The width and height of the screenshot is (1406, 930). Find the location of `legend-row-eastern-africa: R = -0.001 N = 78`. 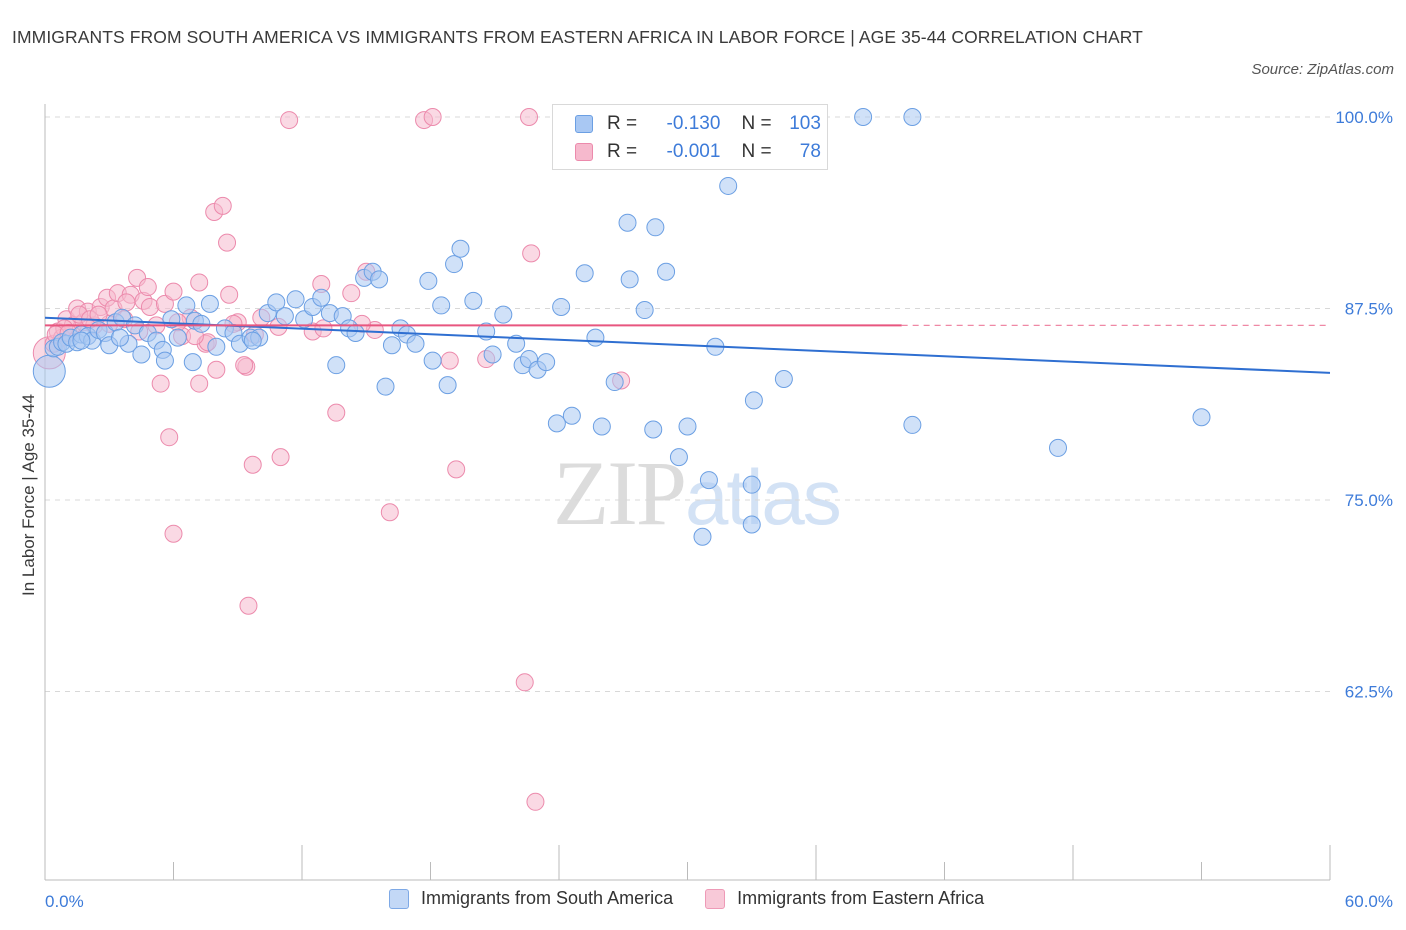

legend-row-eastern-africa: R = -0.001 N = 78 is located at coordinates (698, 152).